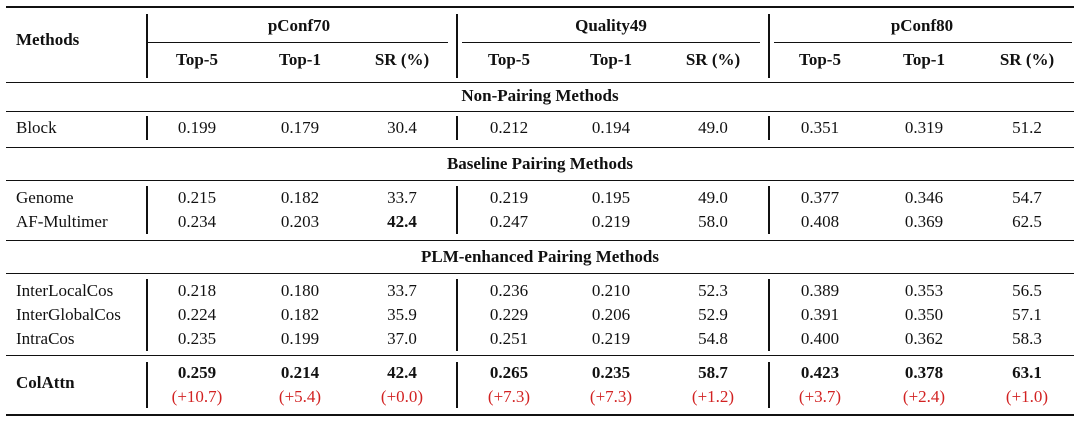  I want to click on table-cell: 0.362, so click(924, 338).